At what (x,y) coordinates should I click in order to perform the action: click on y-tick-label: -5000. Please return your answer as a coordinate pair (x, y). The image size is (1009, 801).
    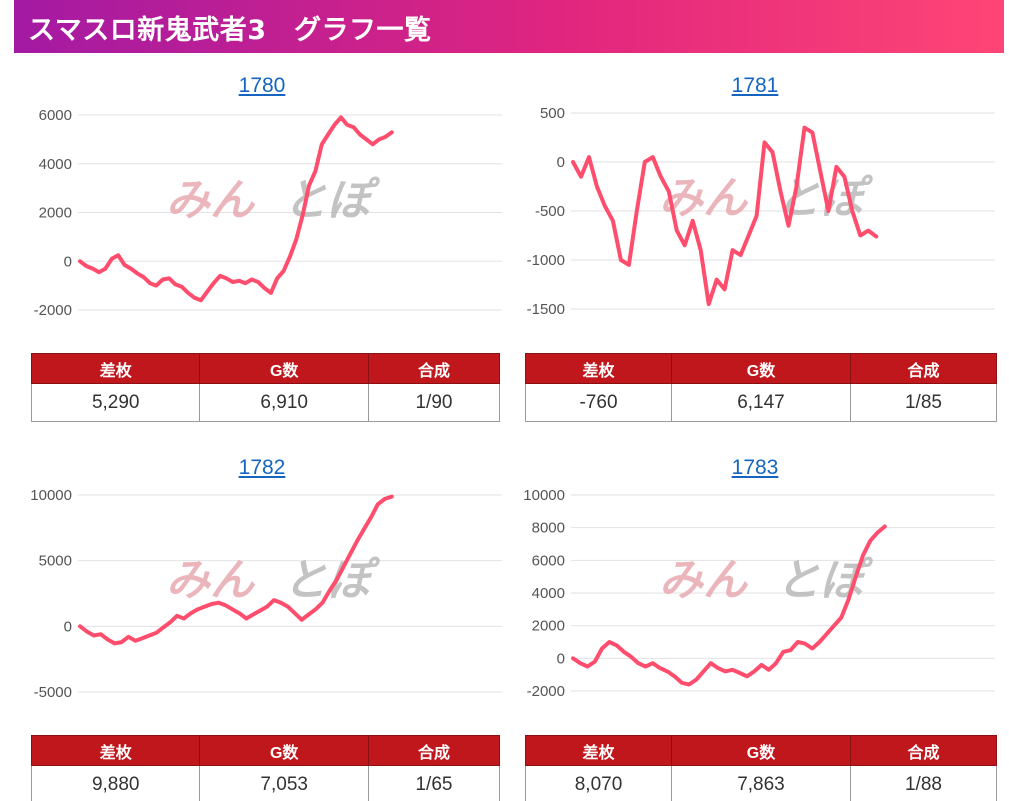
    Looking at the image, I should click on (53, 692).